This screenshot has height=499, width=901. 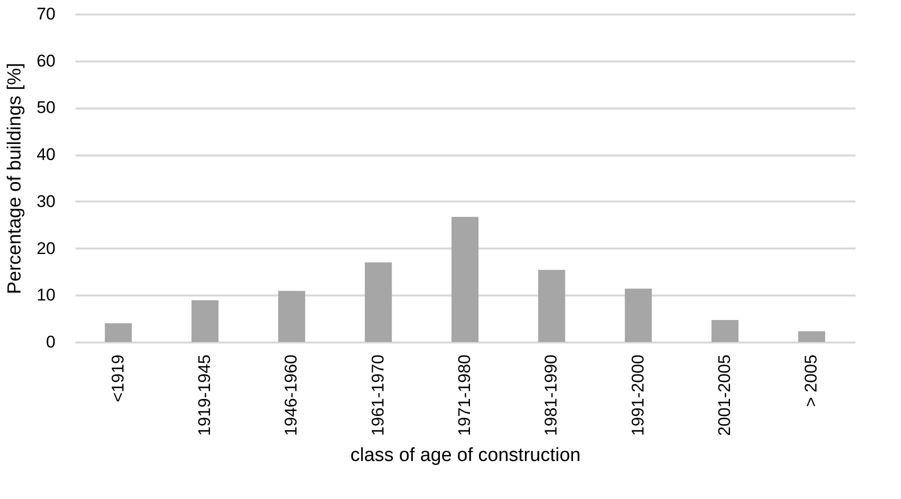 I want to click on y-tick-label: 40, so click(x=46, y=154).